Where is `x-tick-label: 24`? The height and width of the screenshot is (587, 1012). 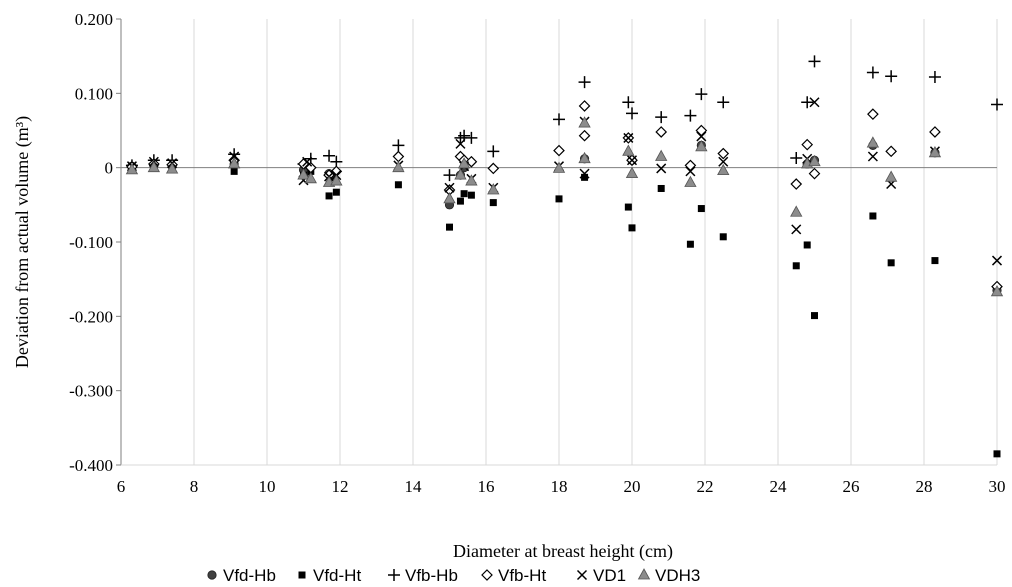
x-tick-label: 24 is located at coordinates (779, 486).